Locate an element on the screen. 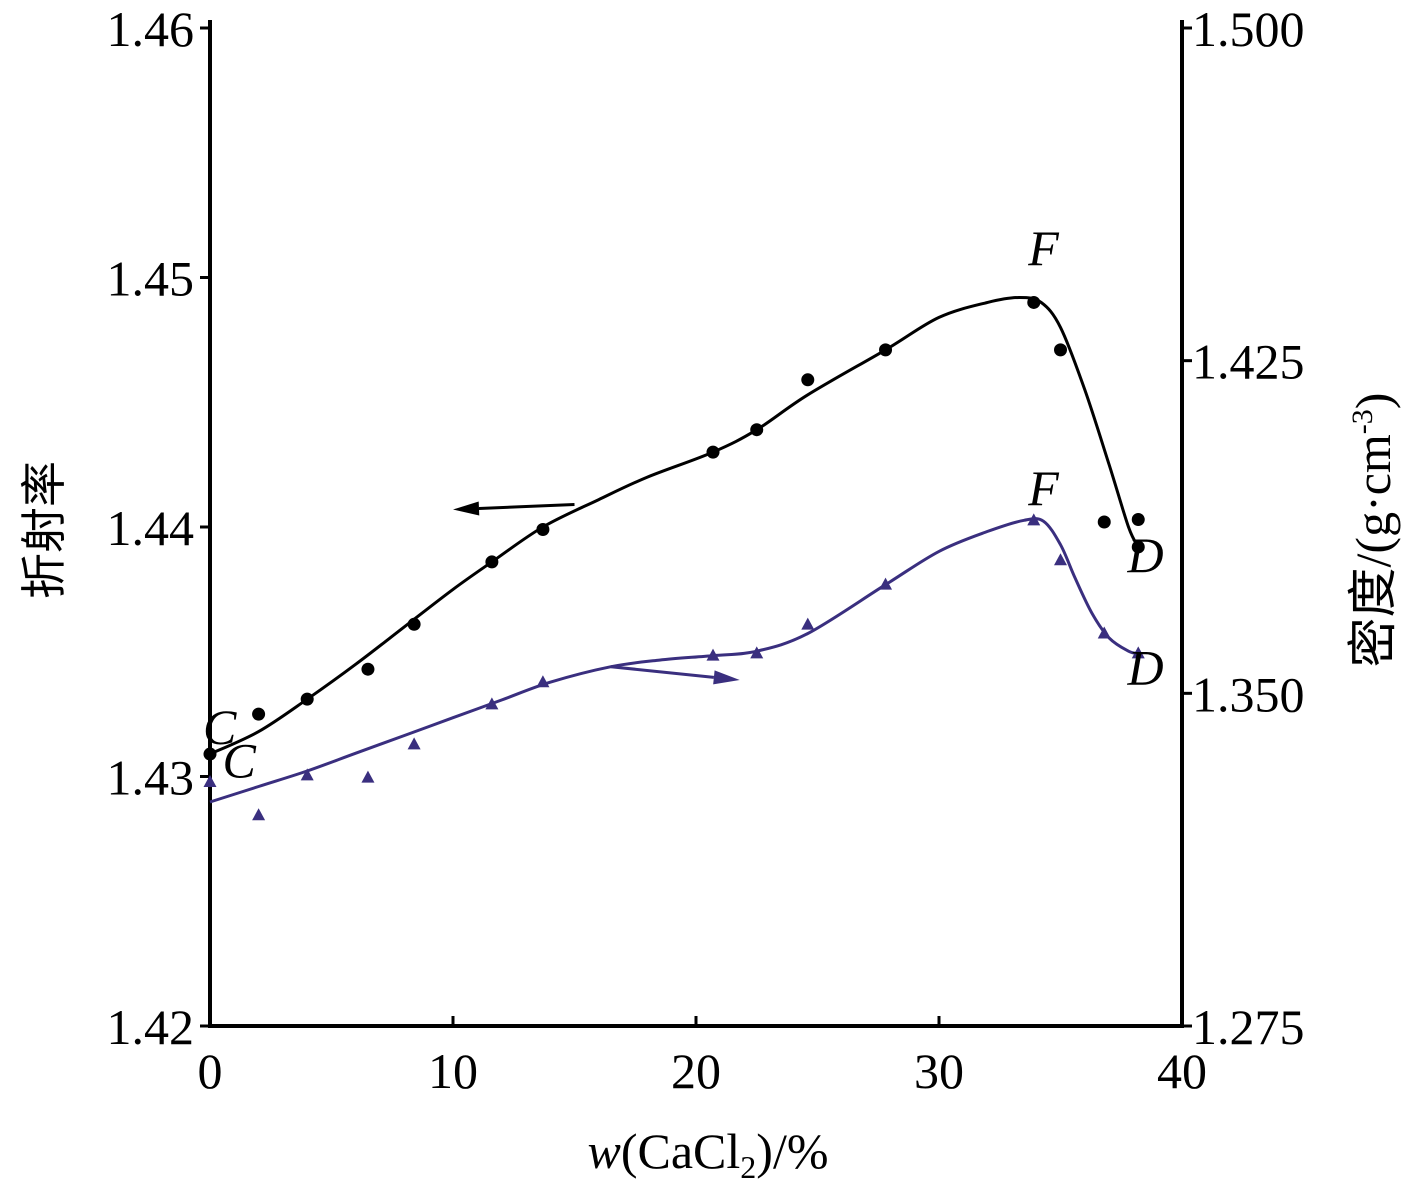 The width and height of the screenshot is (1417, 1181). x-axis-title-pre: (CaCl is located at coordinates (680, 1151).